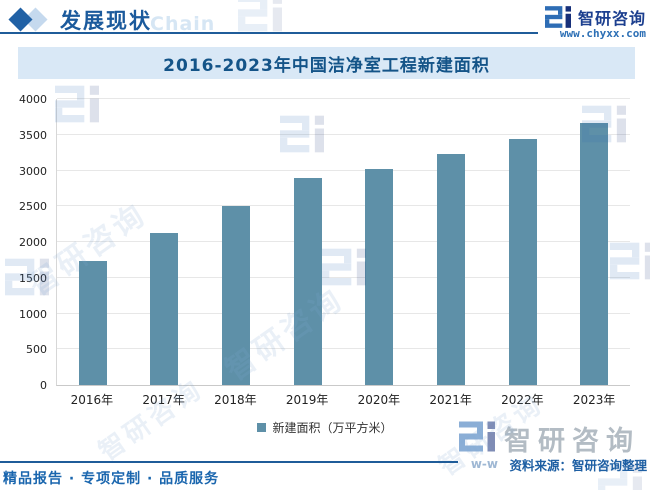 This screenshot has width=650, height=490. What do you see at coordinates (557, 17) in the screenshot?
I see `zhiyan-logo-icon` at bounding box center [557, 17].